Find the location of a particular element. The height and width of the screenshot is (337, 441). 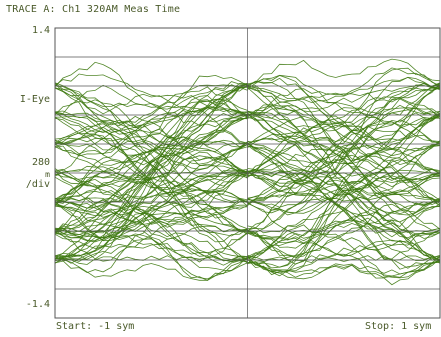

y-bottom-label: -1.4 is located at coordinates (37, 304).